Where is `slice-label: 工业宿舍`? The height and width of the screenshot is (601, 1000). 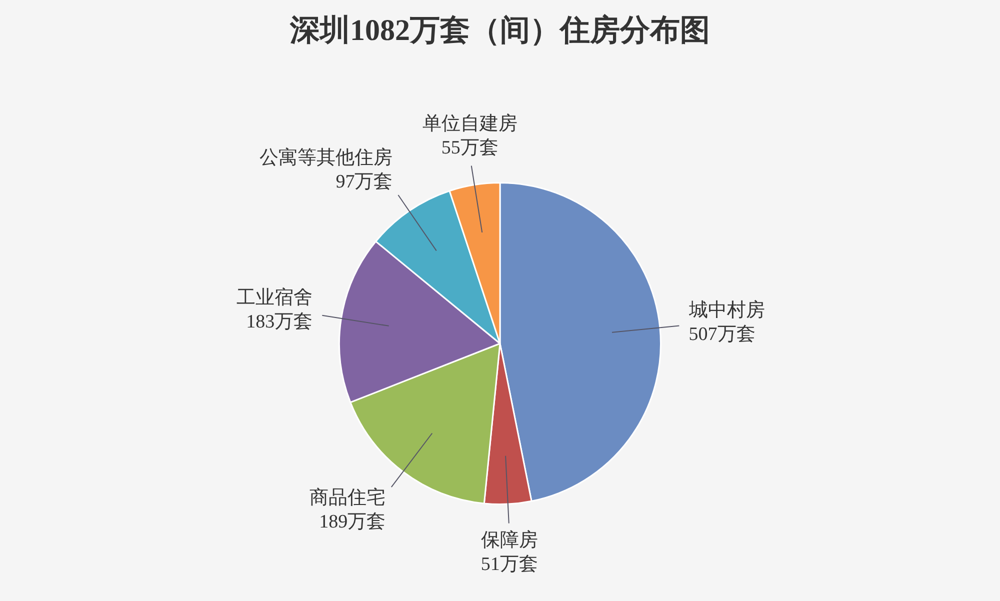
slice-label: 工业宿舍 is located at coordinates (274, 297).